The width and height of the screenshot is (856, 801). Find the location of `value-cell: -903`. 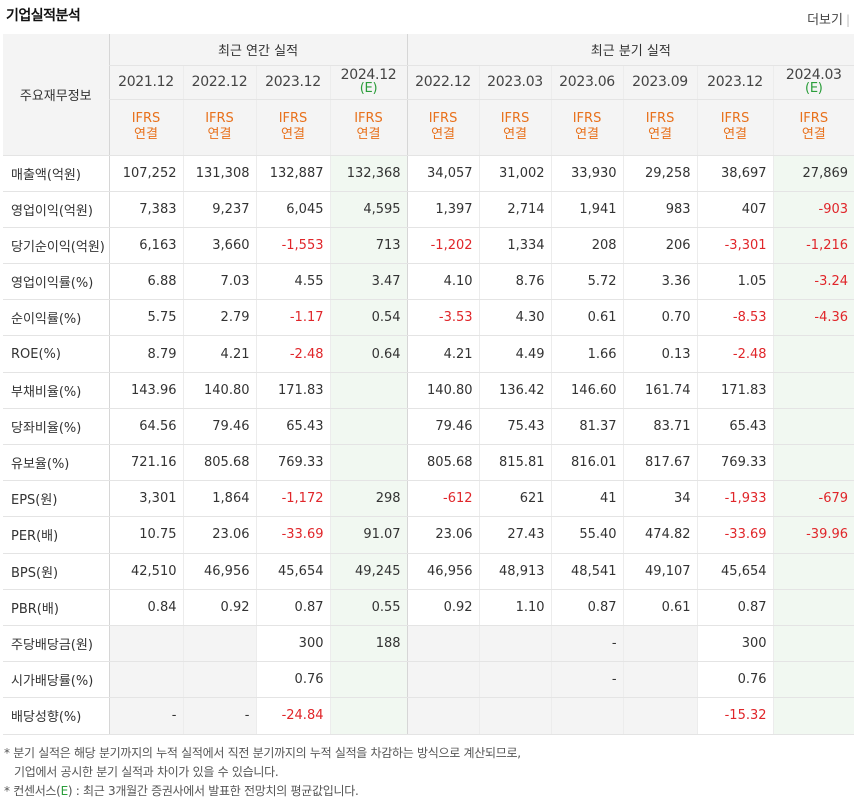

value-cell: -903 is located at coordinates (813, 209).